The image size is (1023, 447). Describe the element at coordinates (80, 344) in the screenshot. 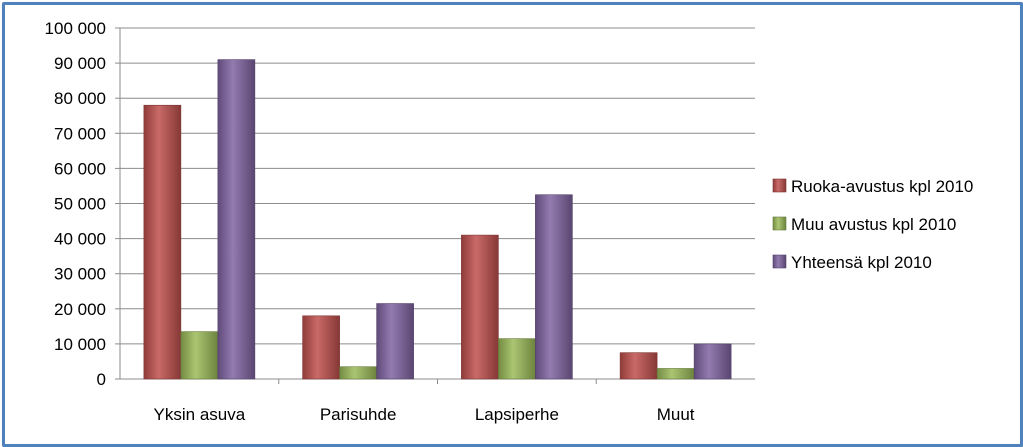

I see `y-tick-label: 10 000` at that location.